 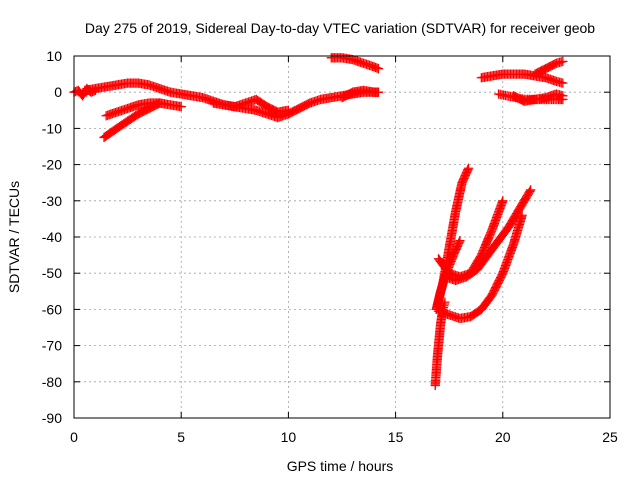 I want to click on y-tick-label: -30, so click(x=52, y=201).